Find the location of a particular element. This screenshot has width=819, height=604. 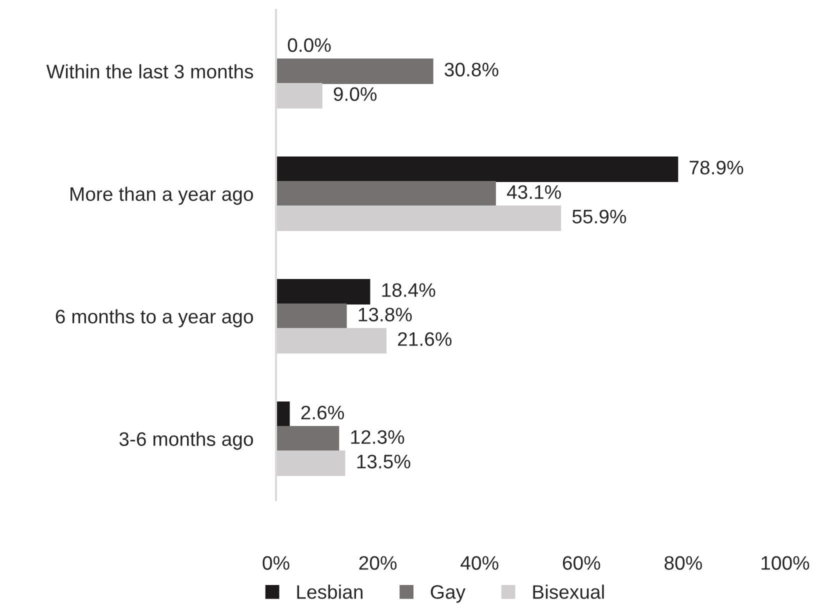

x-tick-label: 80% is located at coordinates (683, 563).